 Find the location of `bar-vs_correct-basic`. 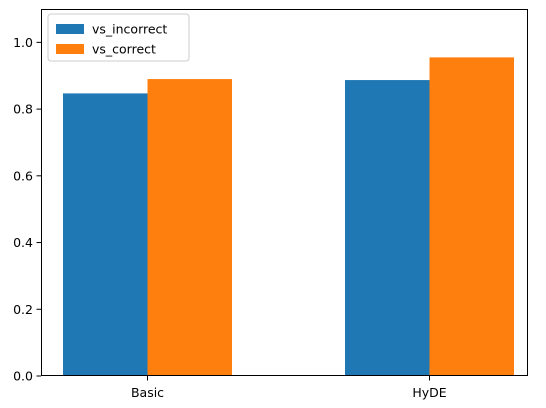

bar-vs_correct-basic is located at coordinates (189, 228).